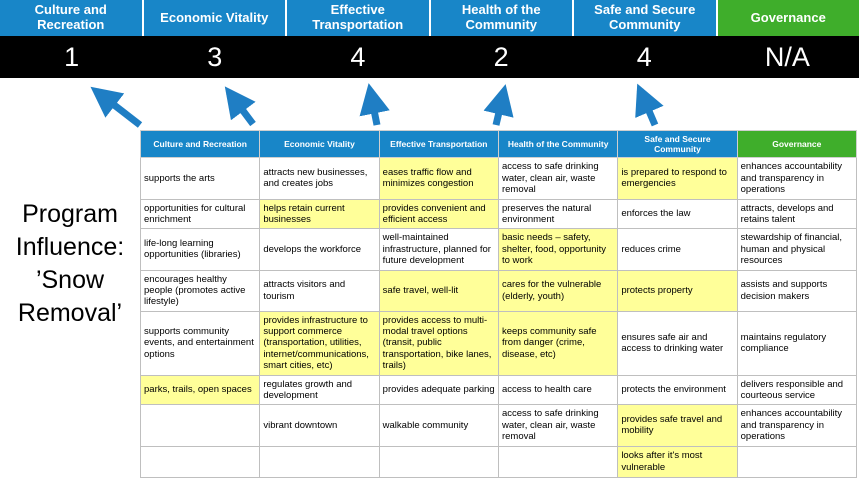  I want to click on matrix-cell: attracts visitors and tourism, so click(319, 290).